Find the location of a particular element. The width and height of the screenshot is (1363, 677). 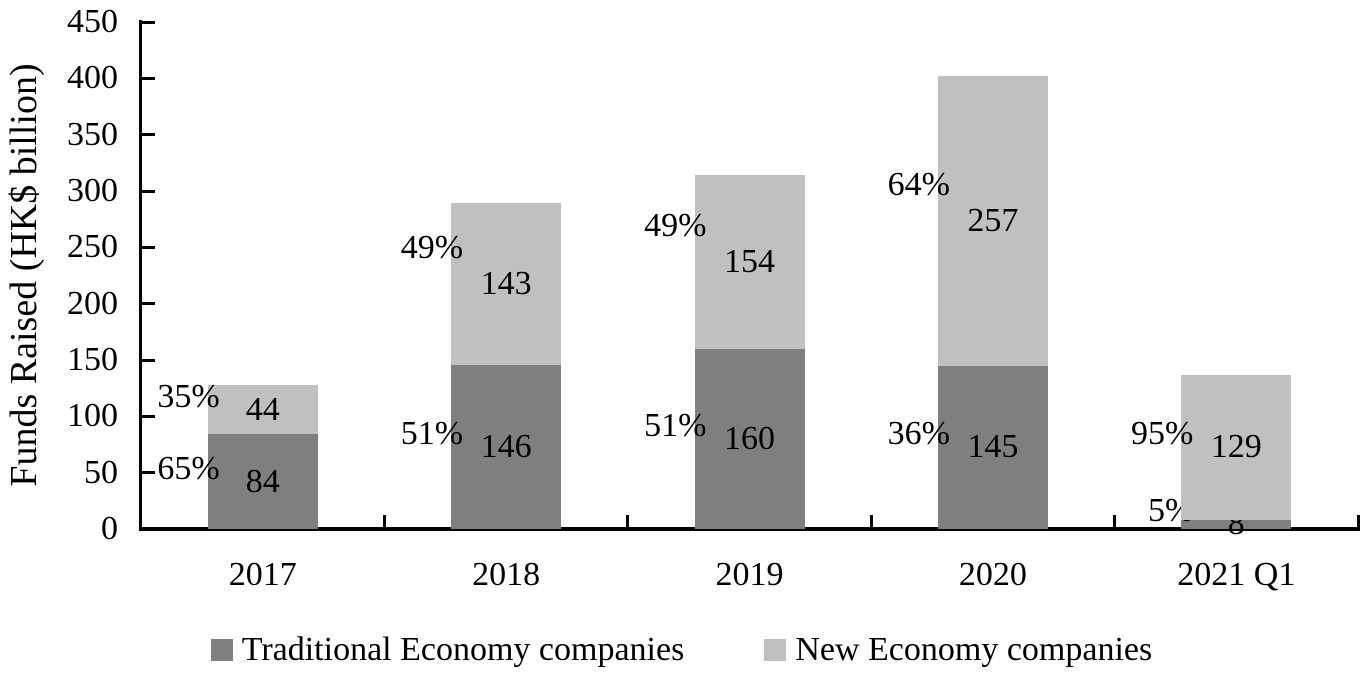

bar-value-label: 129 is located at coordinates (1236, 447).